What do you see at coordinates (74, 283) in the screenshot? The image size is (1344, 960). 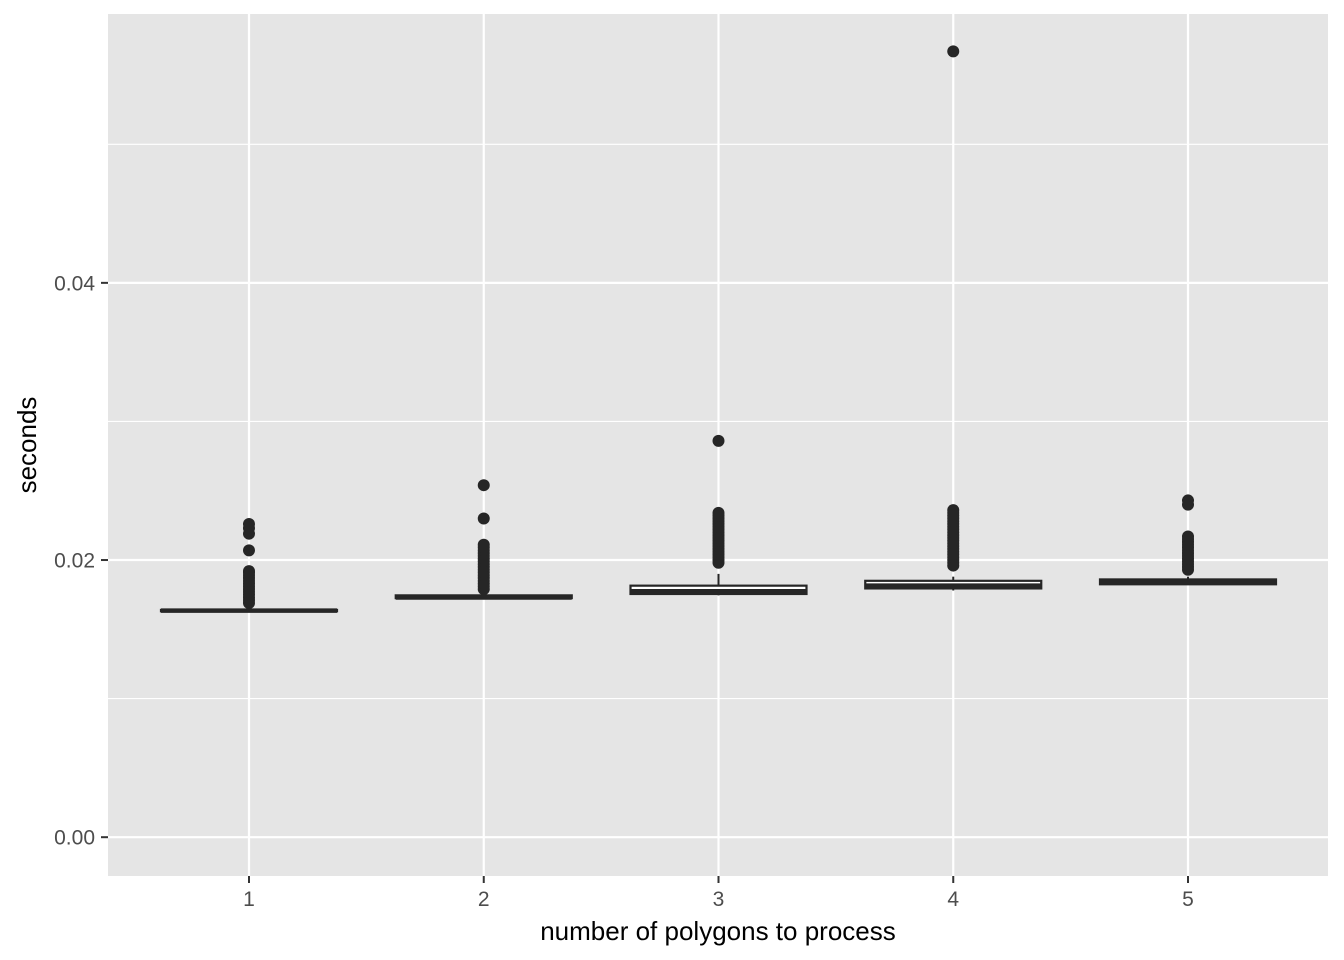 I see `y-tick-label: 0.04` at bounding box center [74, 283].